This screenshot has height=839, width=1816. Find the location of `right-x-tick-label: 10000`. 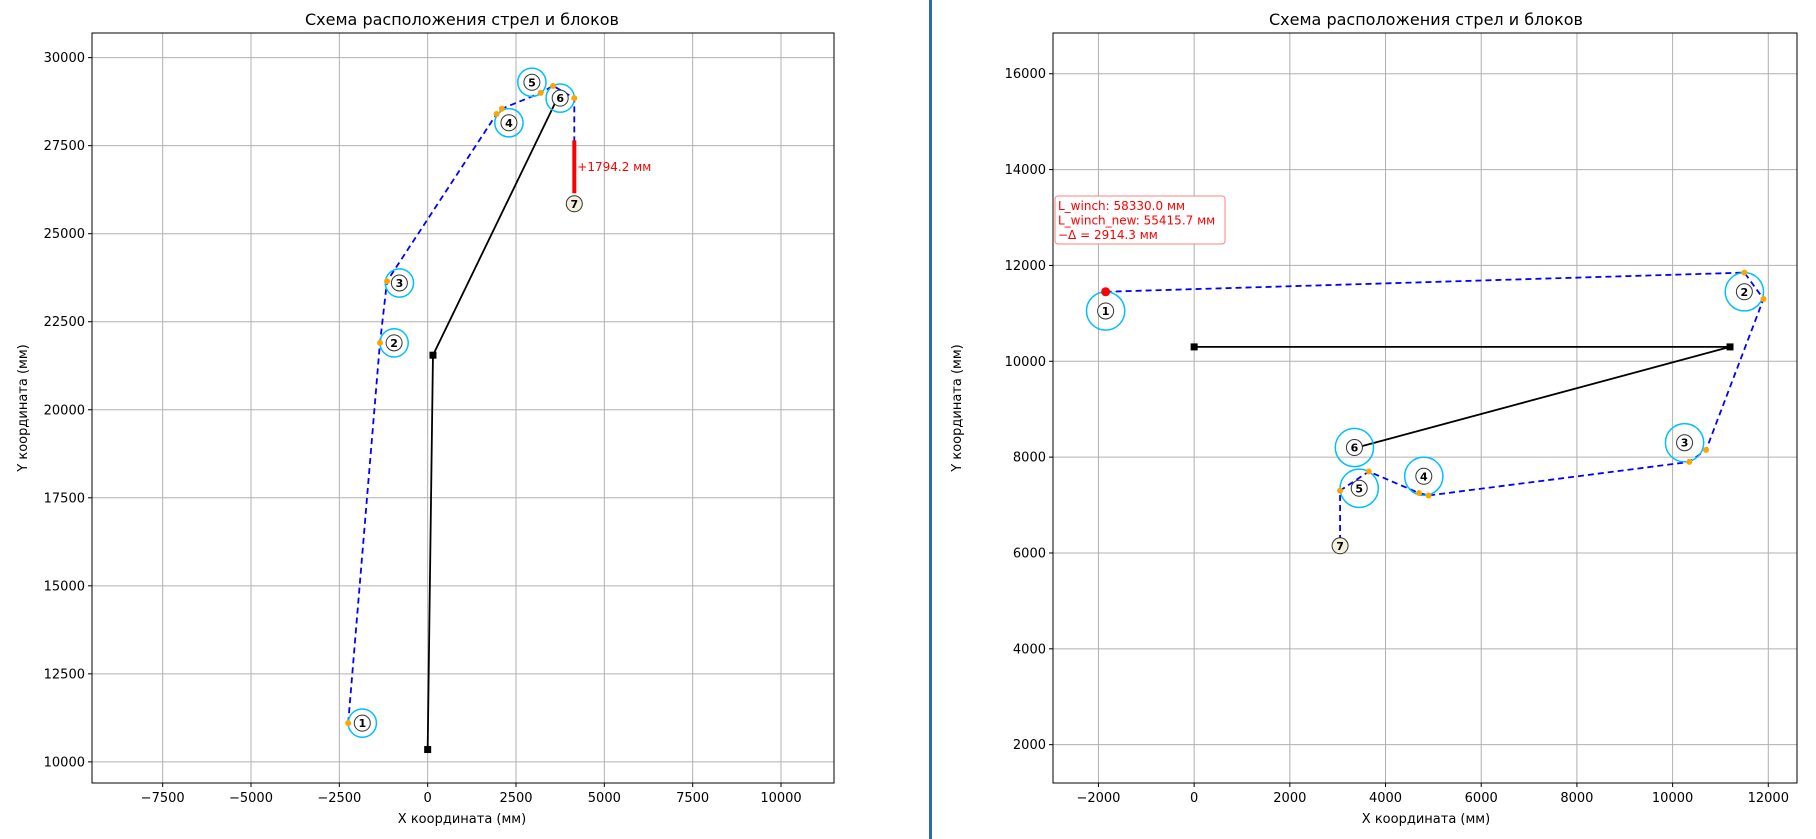

right-x-tick-label: 10000 is located at coordinates (1672, 798).